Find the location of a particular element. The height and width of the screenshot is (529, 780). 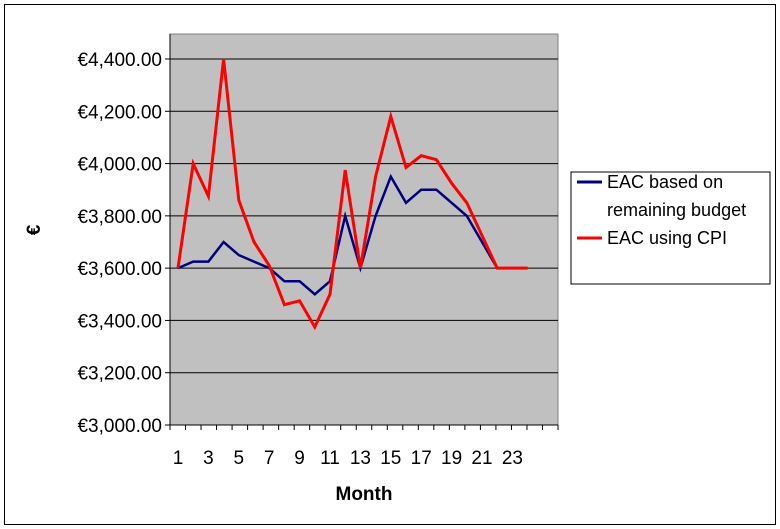

x-tick-label: 19 is located at coordinates (451, 458).